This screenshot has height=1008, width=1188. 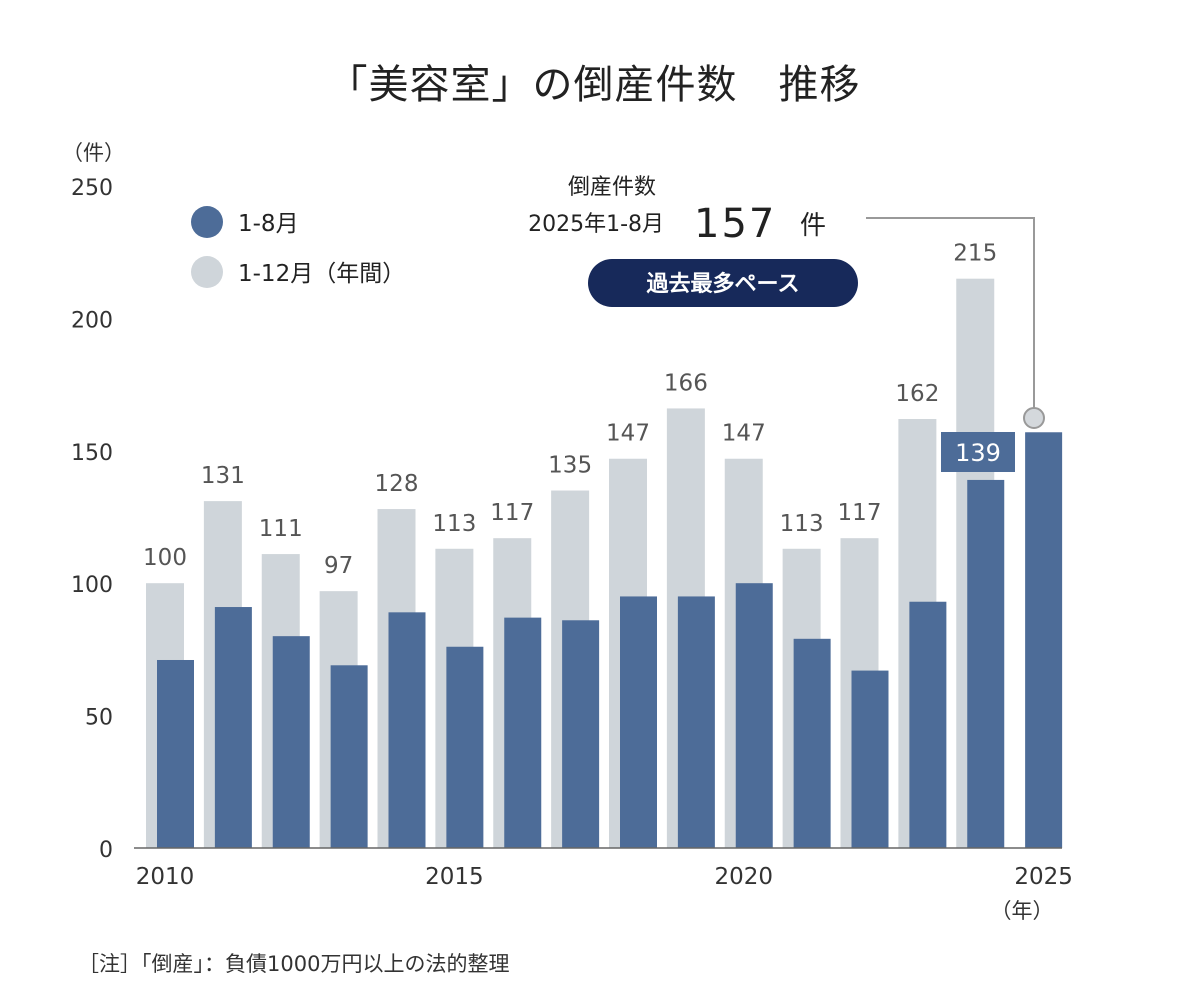 I want to click on value-label-full-year-2020: 147, so click(x=744, y=434).